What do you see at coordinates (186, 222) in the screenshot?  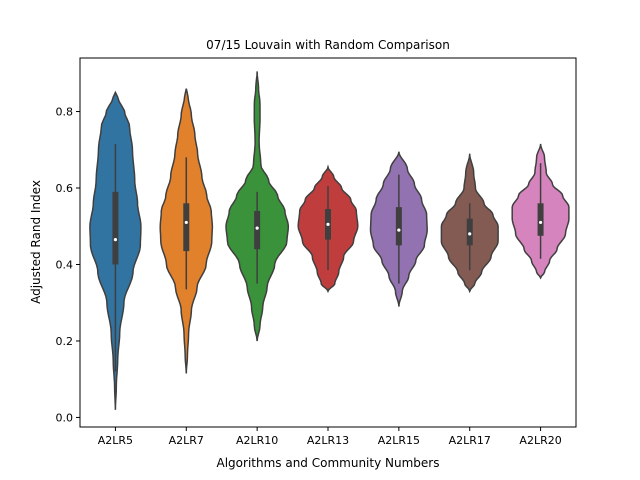 I see `median-point-a2lr7` at bounding box center [186, 222].